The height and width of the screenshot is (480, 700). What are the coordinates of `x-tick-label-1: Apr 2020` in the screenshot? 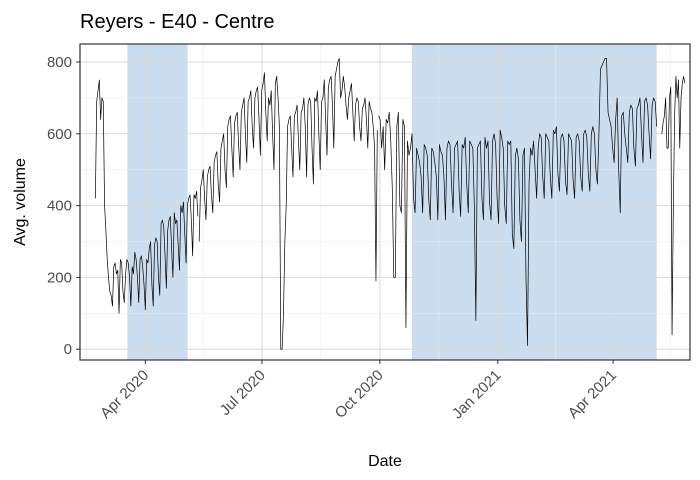 It's located at (124, 394).